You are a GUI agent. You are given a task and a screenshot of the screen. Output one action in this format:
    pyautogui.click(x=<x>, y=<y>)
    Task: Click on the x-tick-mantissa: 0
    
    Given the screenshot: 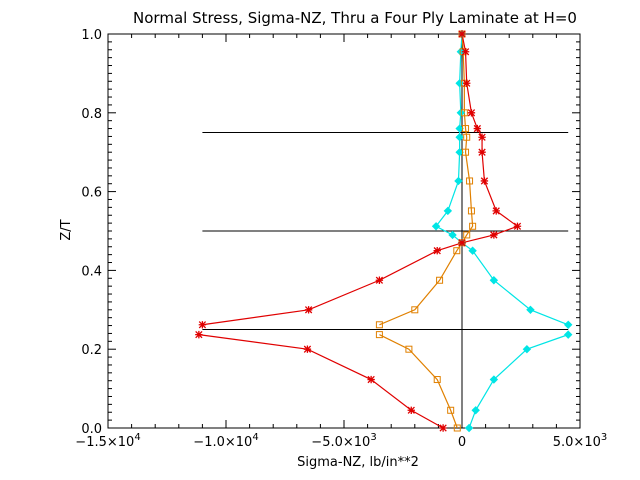 What is the action you would take?
    pyautogui.click(x=462, y=442)
    